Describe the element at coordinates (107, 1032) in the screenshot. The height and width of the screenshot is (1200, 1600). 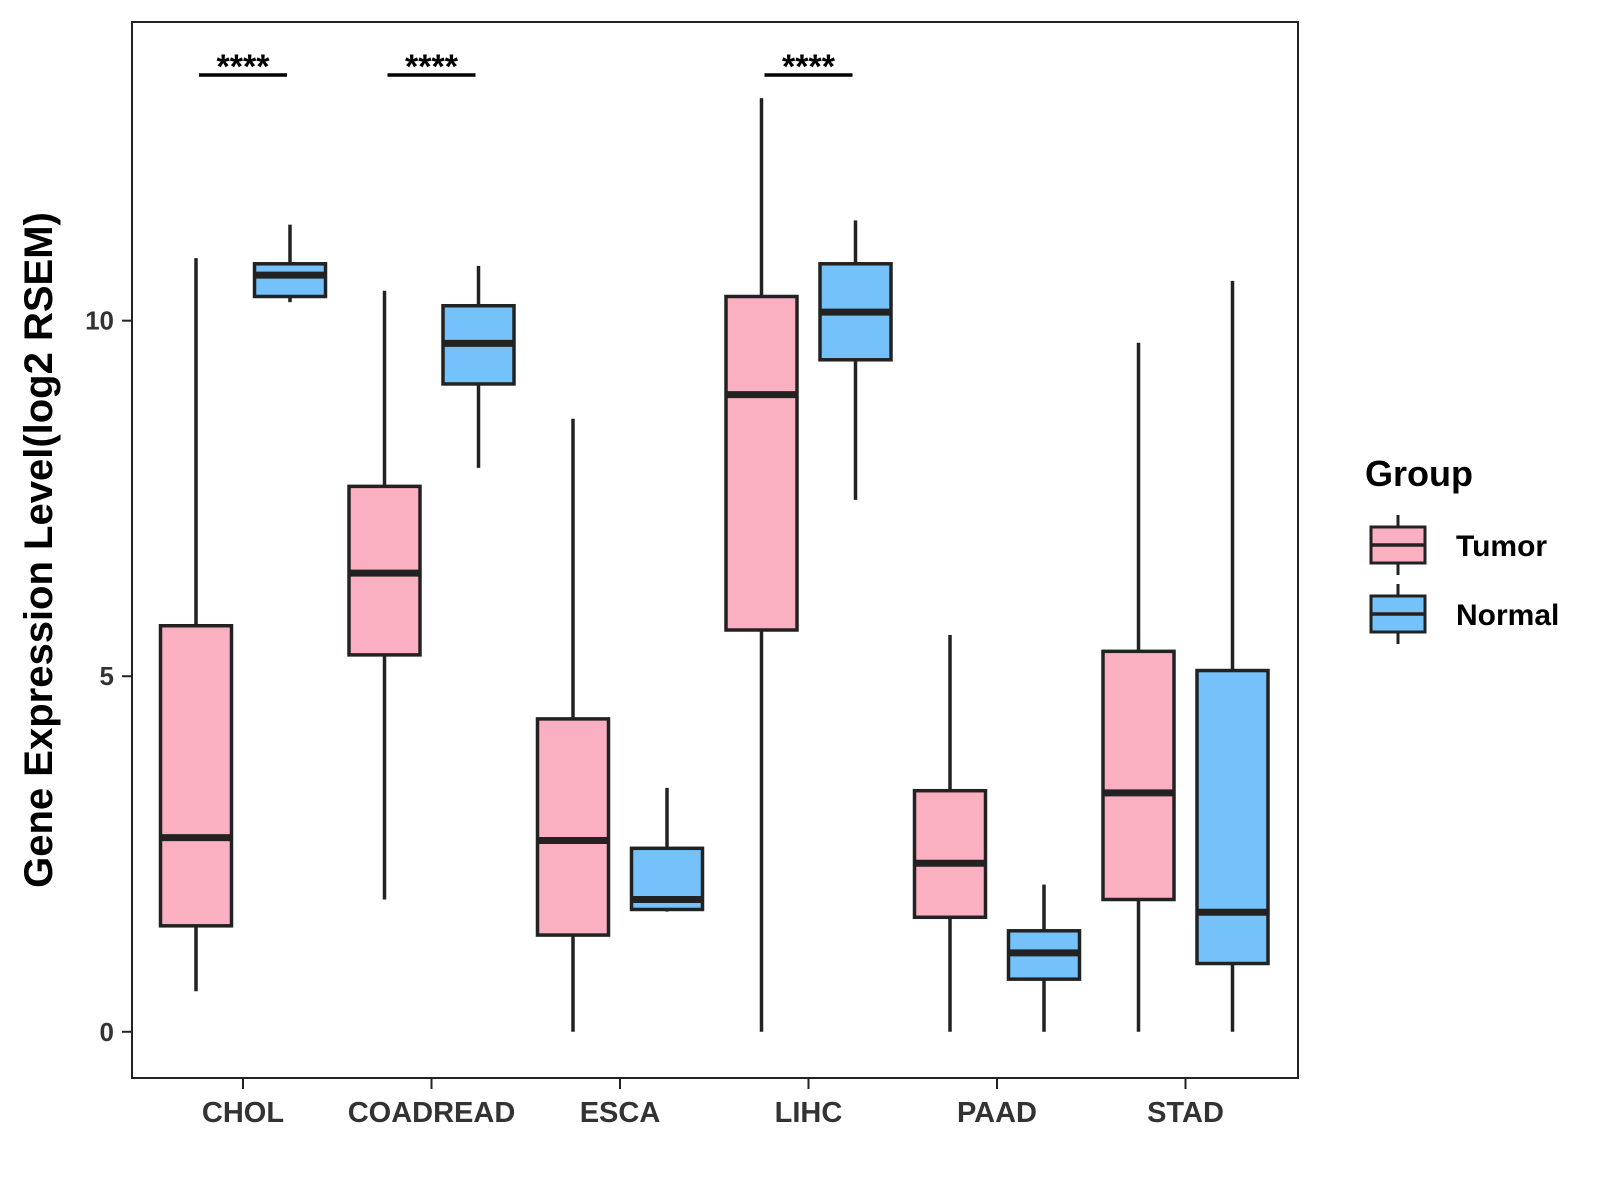
I see `y-tick-label: 0` at that location.